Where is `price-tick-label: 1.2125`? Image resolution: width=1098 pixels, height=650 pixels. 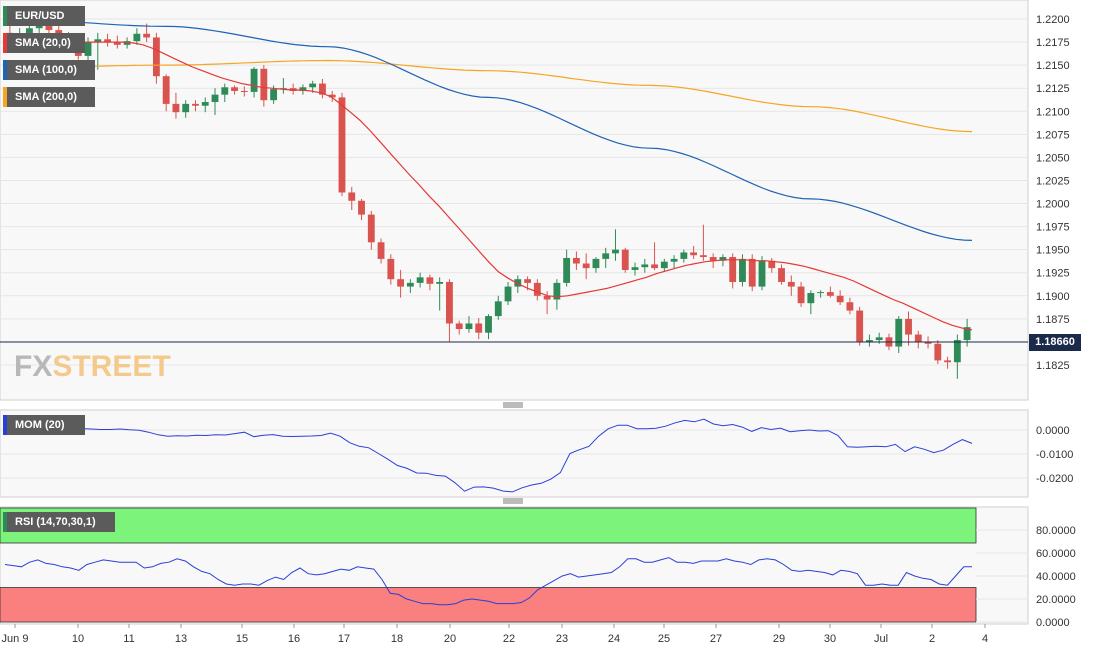 price-tick-label: 1.2125 is located at coordinates (1053, 89).